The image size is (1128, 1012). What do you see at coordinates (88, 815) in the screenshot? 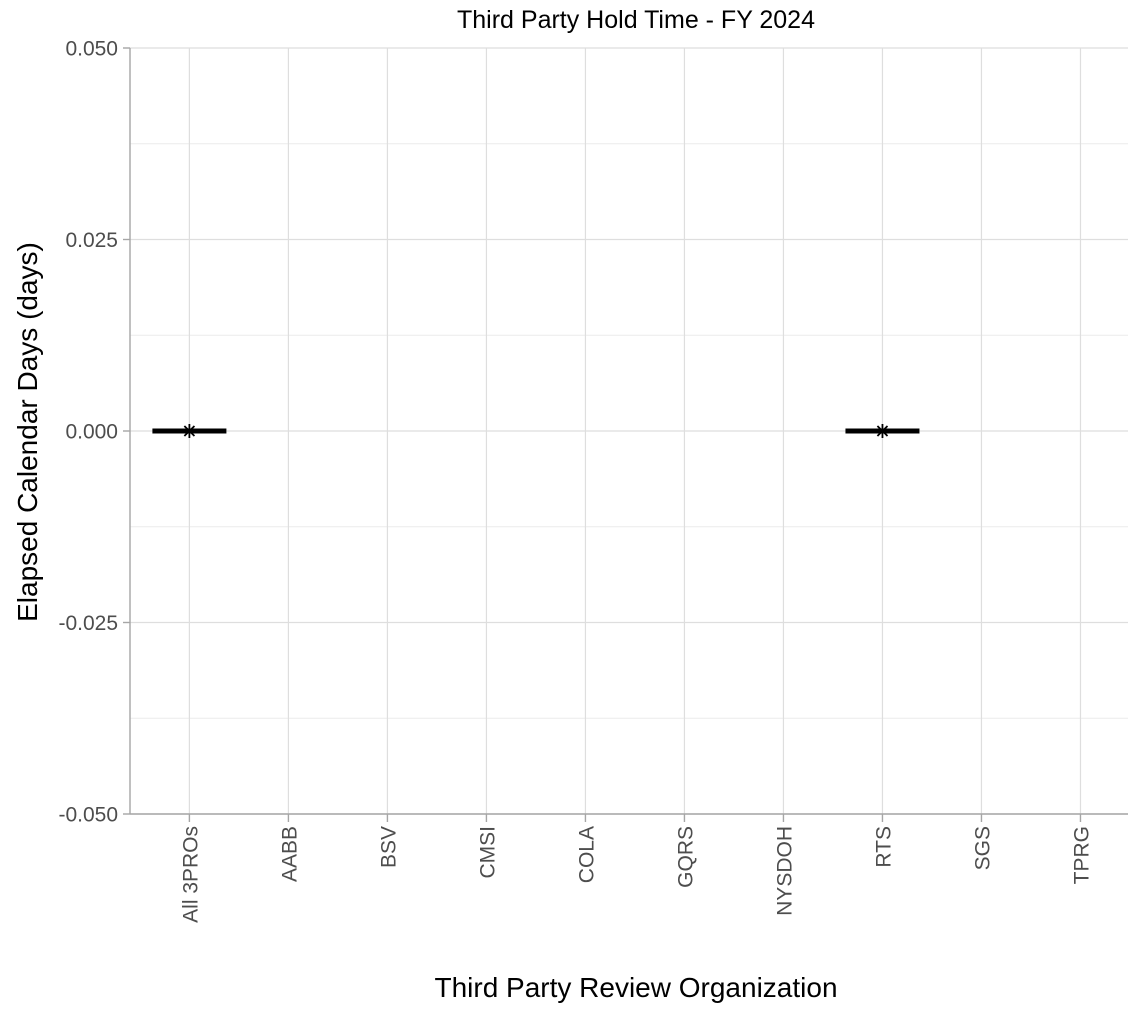
I see `y-tick-label: -0.050` at bounding box center [88, 815].